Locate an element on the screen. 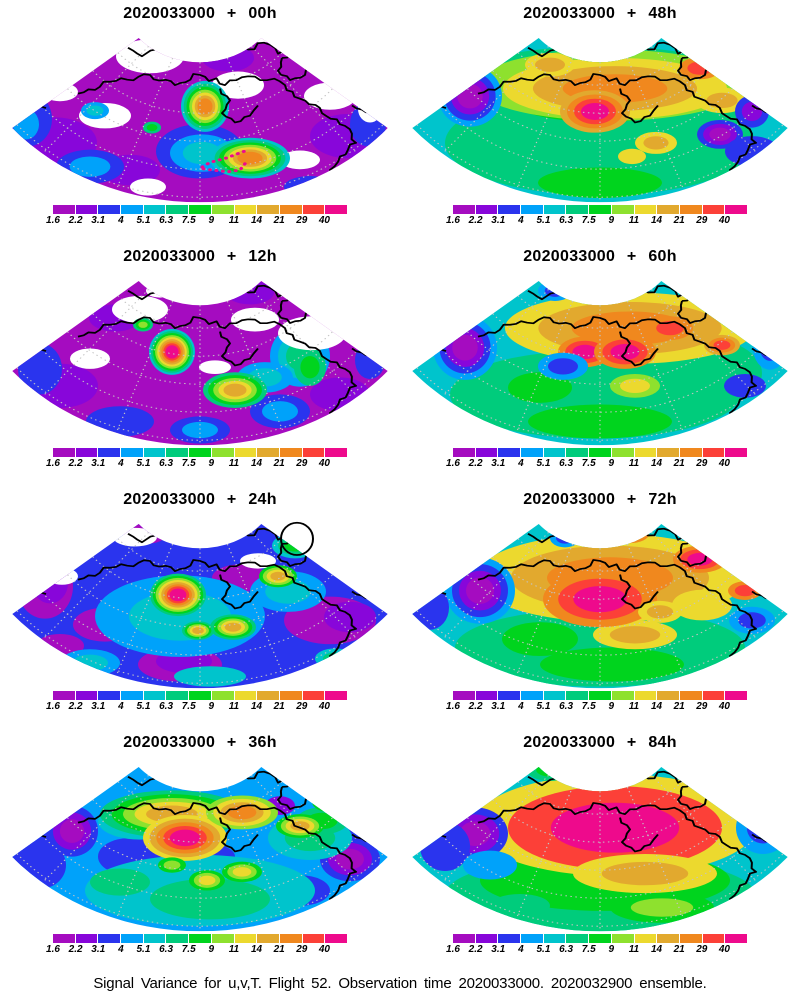  panel-title: 2020033000 + 48h is located at coordinates (600, 13).